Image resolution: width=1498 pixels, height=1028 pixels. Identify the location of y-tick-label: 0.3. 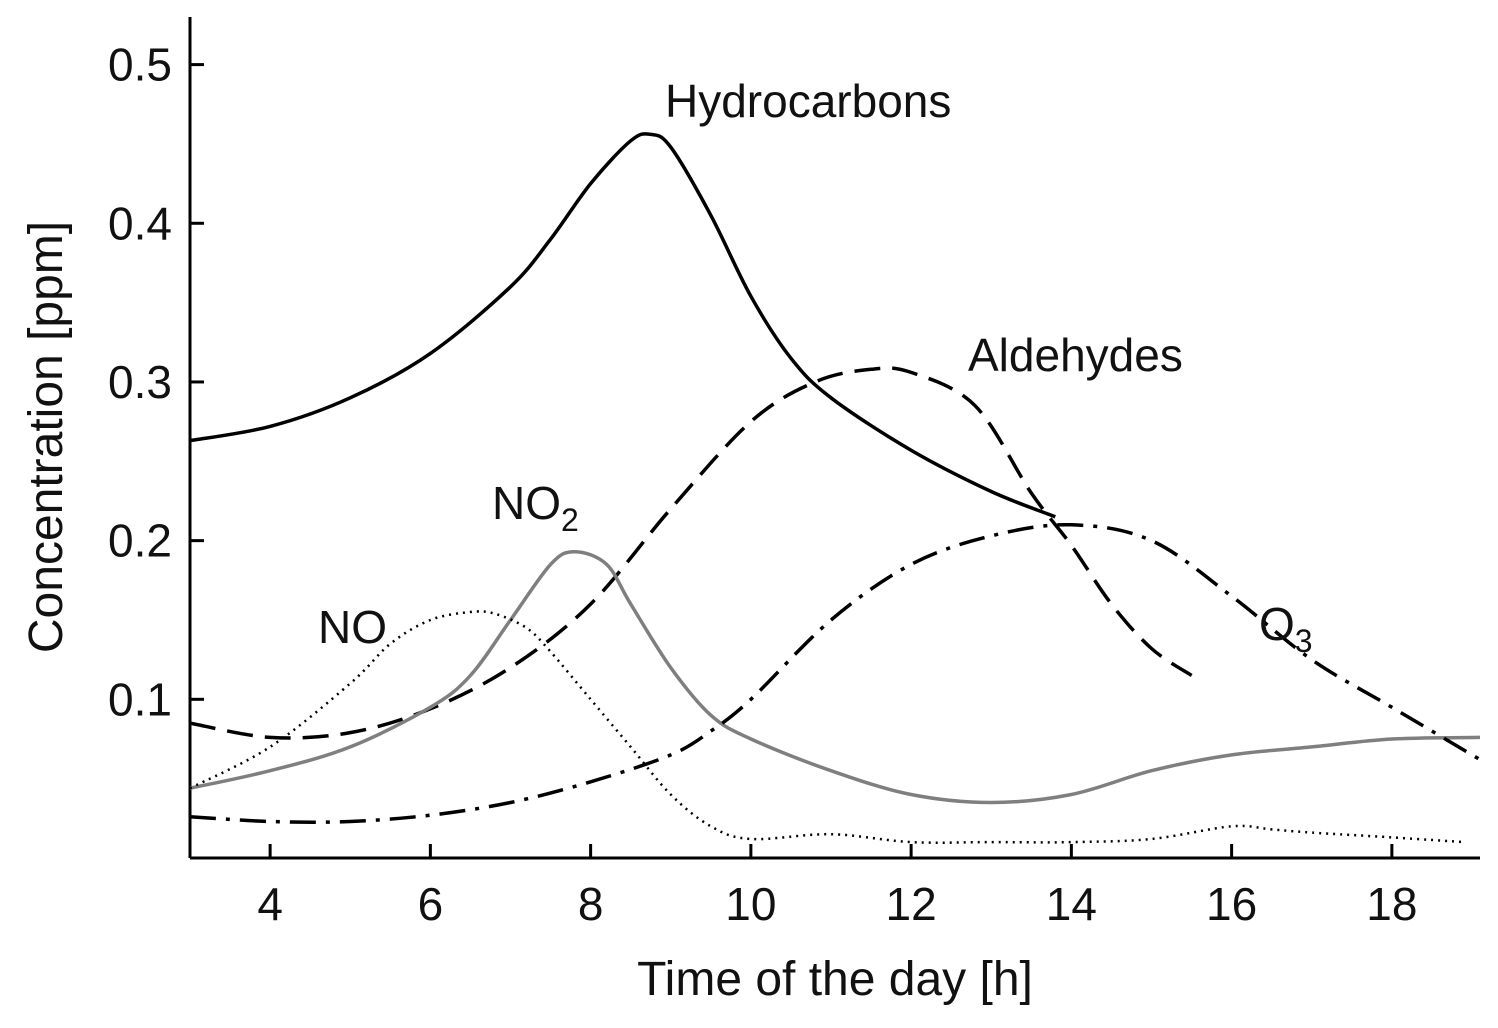
(140, 382).